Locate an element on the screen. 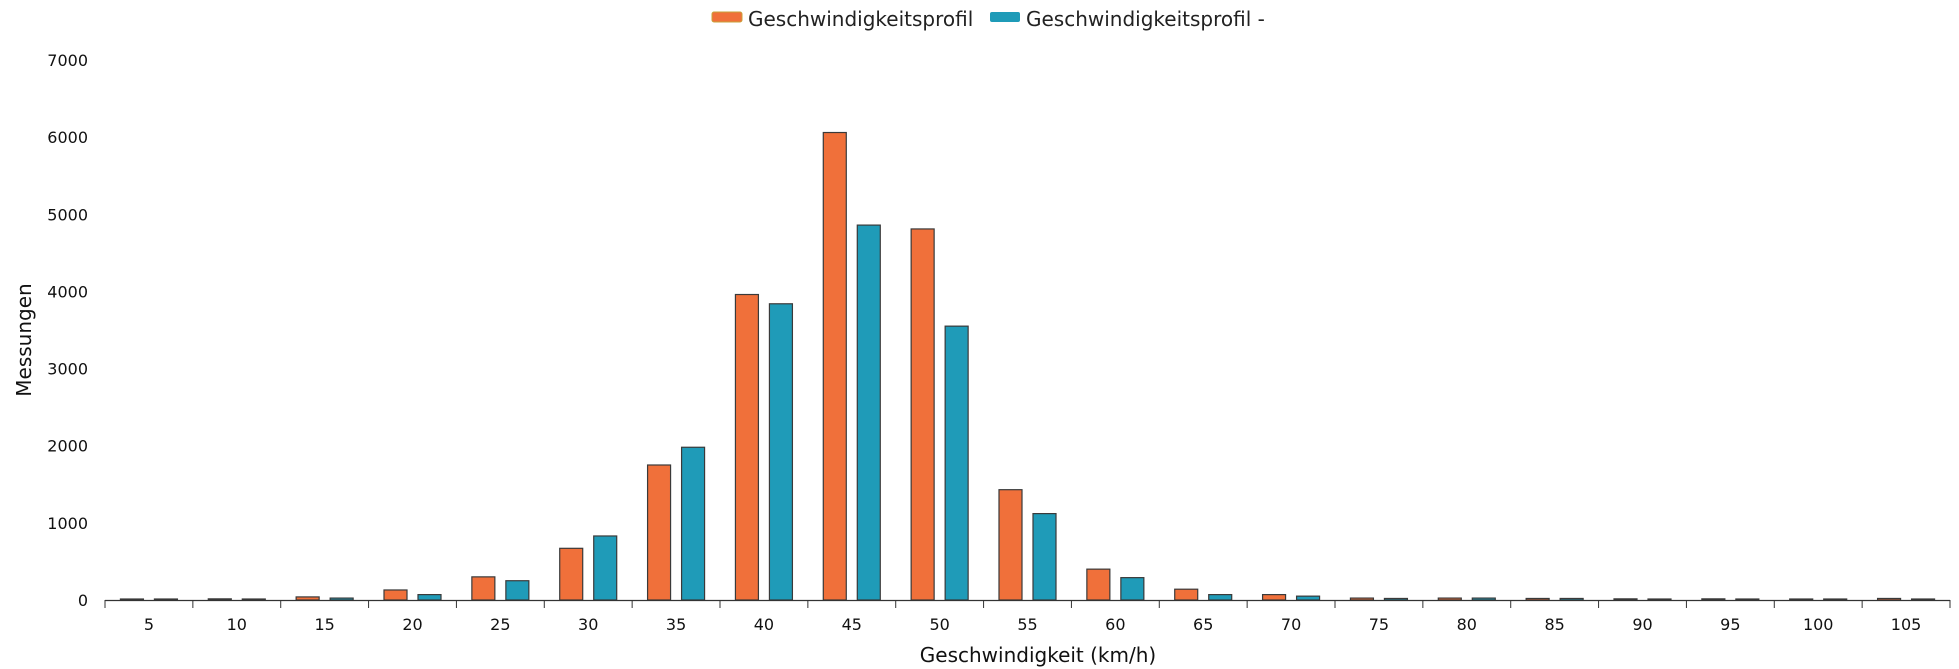  legend-item-series-1: Geschwindigkeitsprofil is located at coordinates (842, 19).